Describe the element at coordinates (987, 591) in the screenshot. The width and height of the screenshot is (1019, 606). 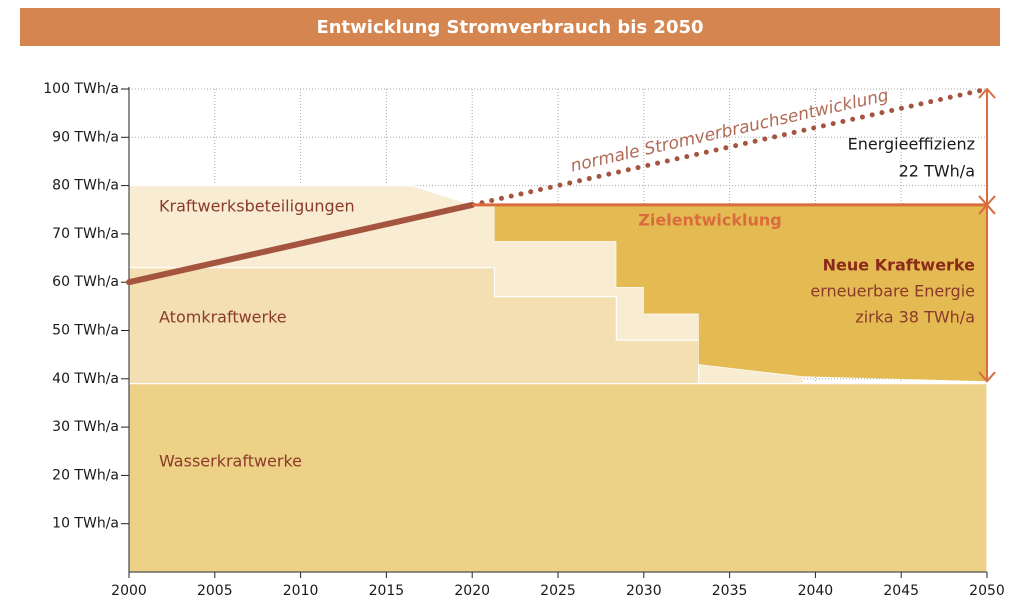
I see `x-tick-label: 2050` at that location.